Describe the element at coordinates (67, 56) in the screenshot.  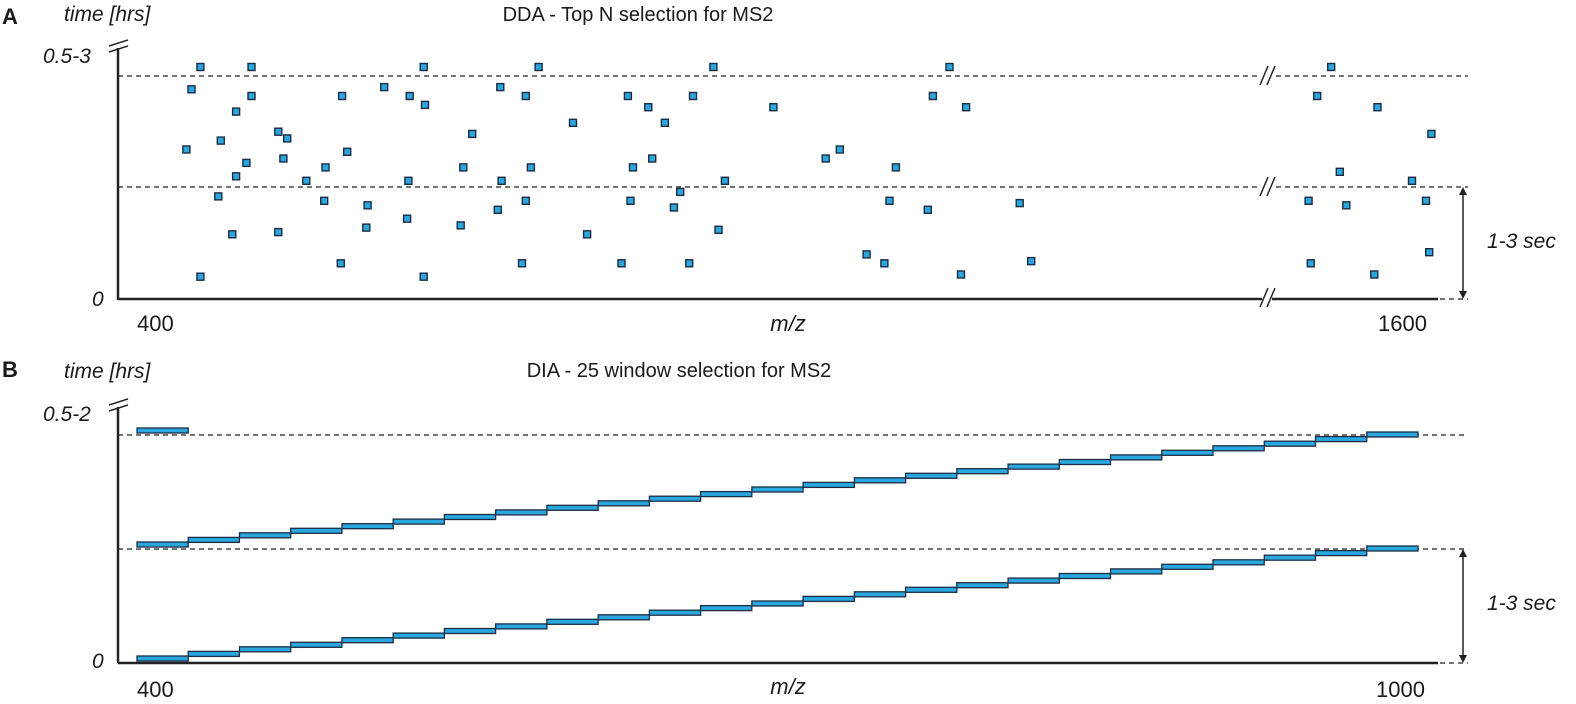
I see `panel-a-y-top-tick: 0.5-3` at that location.